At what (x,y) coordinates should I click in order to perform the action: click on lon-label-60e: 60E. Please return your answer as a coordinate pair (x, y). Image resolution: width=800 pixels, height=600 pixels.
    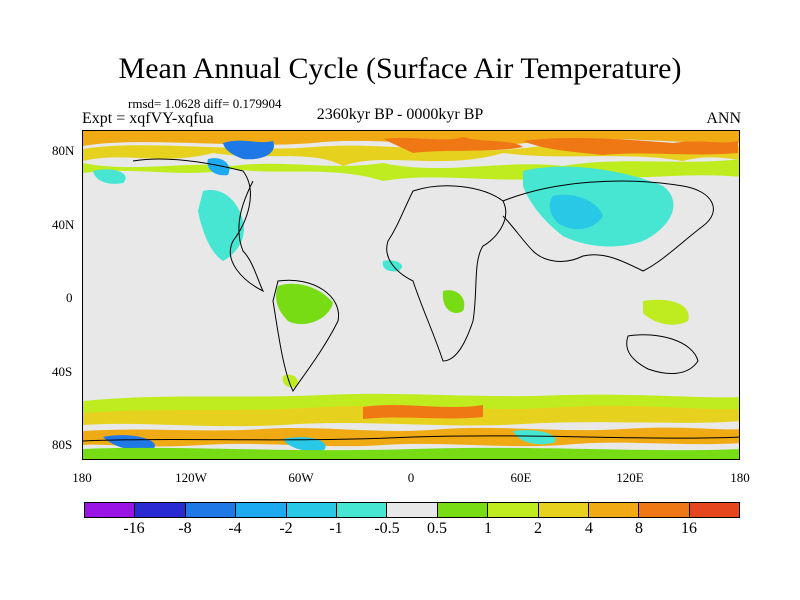
    Looking at the image, I should click on (521, 477).